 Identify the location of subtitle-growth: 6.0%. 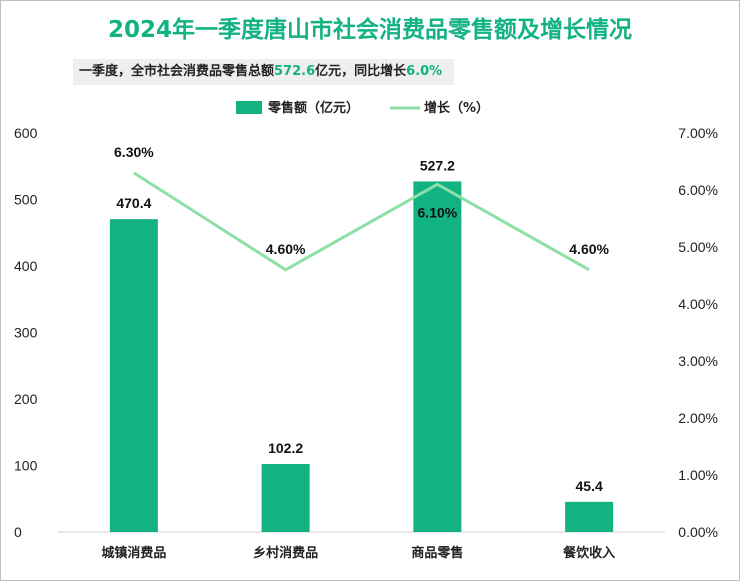
(424, 71).